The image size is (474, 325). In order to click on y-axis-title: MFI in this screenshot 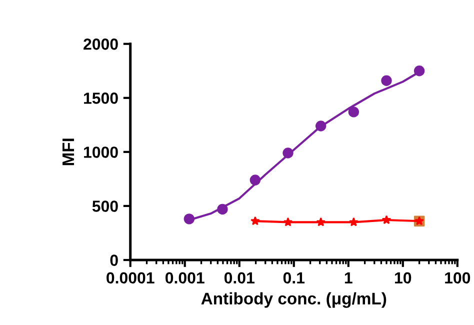, I will do `click(68, 152)`.